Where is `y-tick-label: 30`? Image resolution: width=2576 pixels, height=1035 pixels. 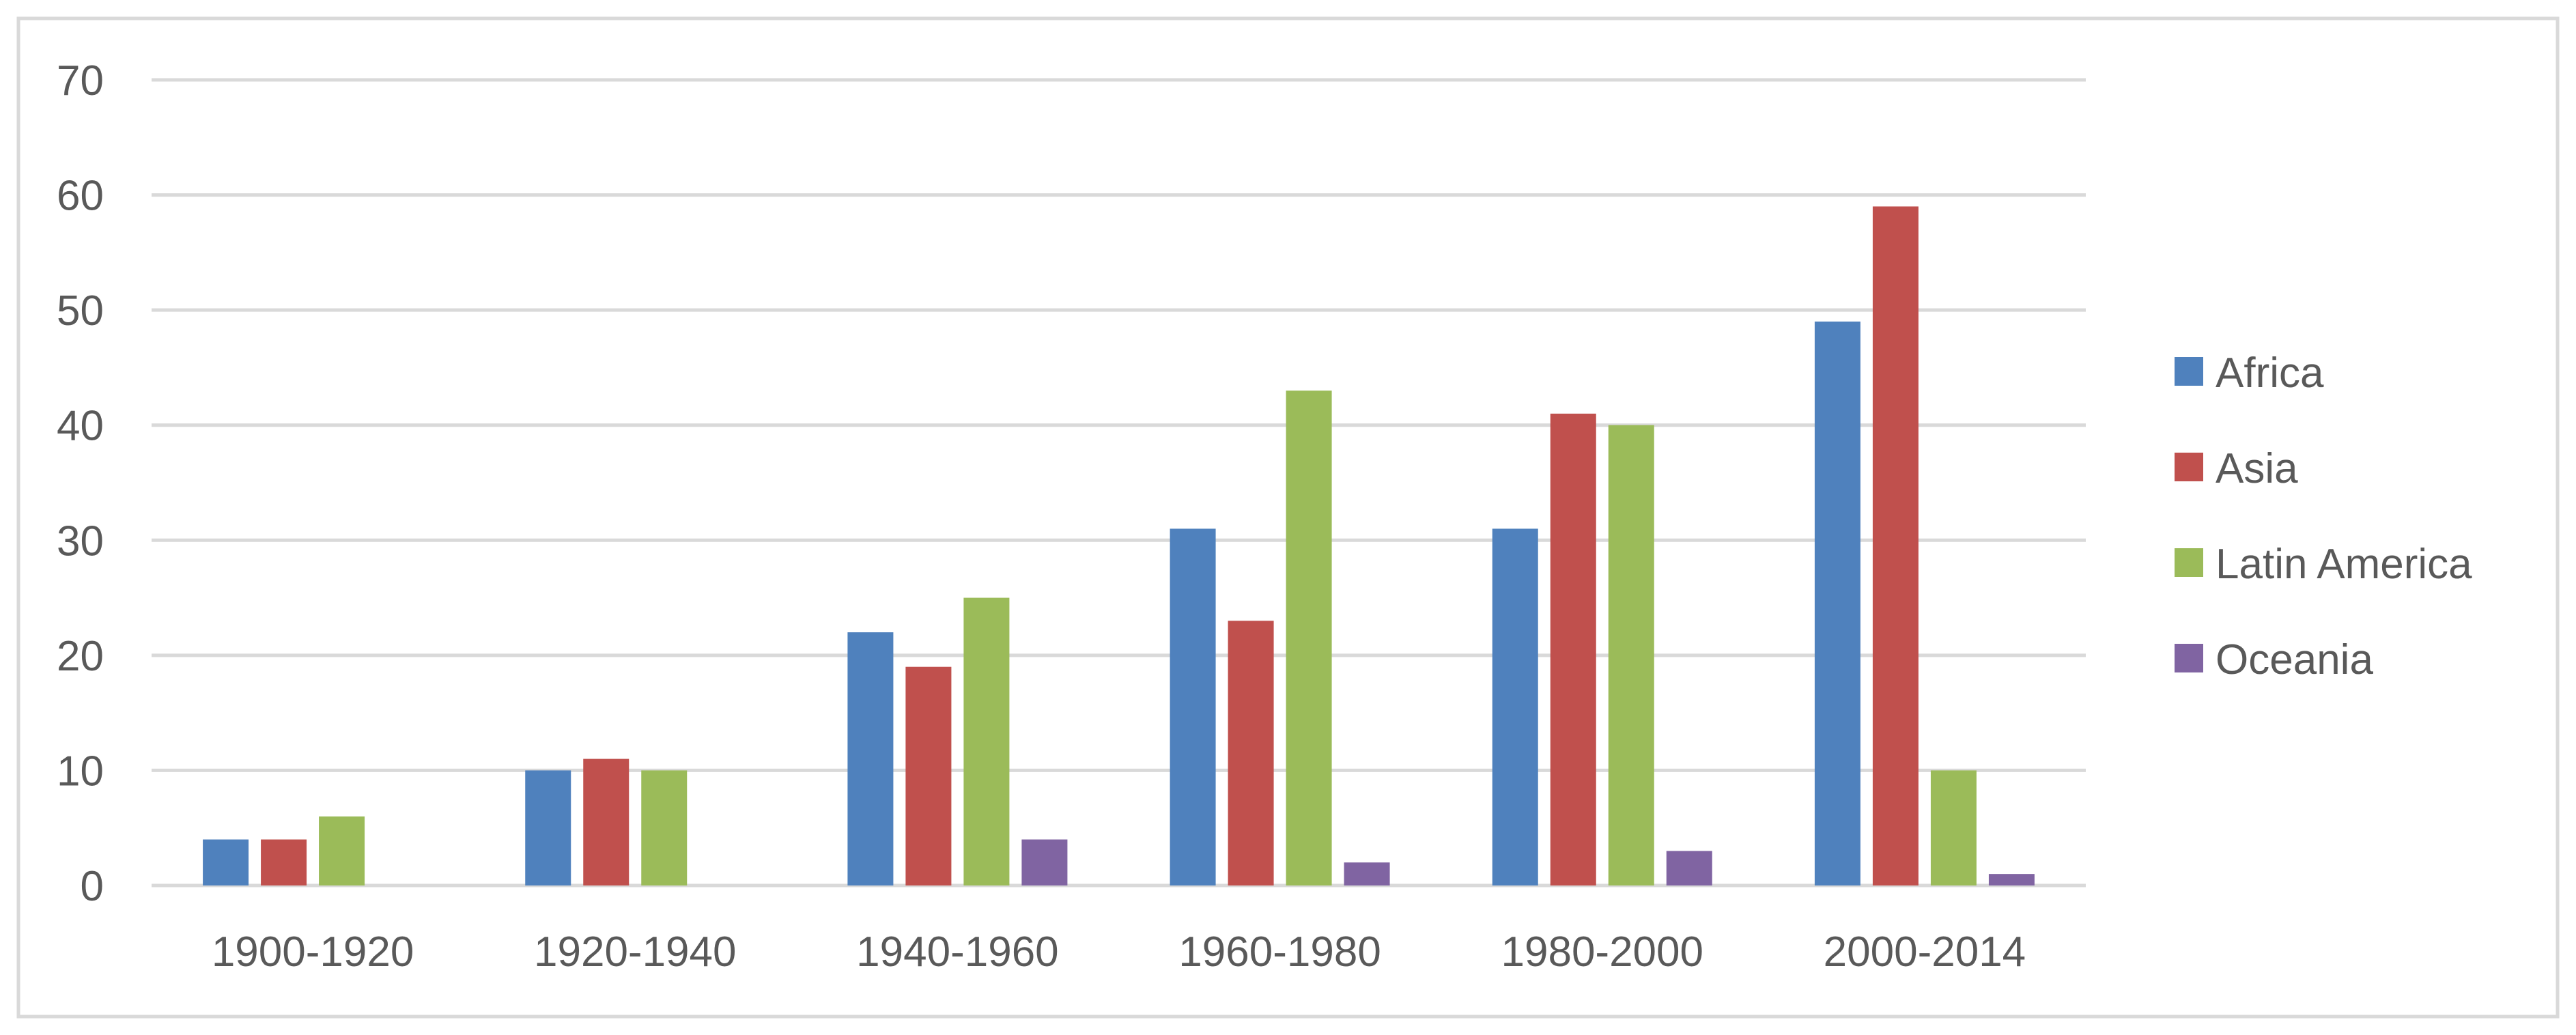 y-tick-label: 30 is located at coordinates (80, 541).